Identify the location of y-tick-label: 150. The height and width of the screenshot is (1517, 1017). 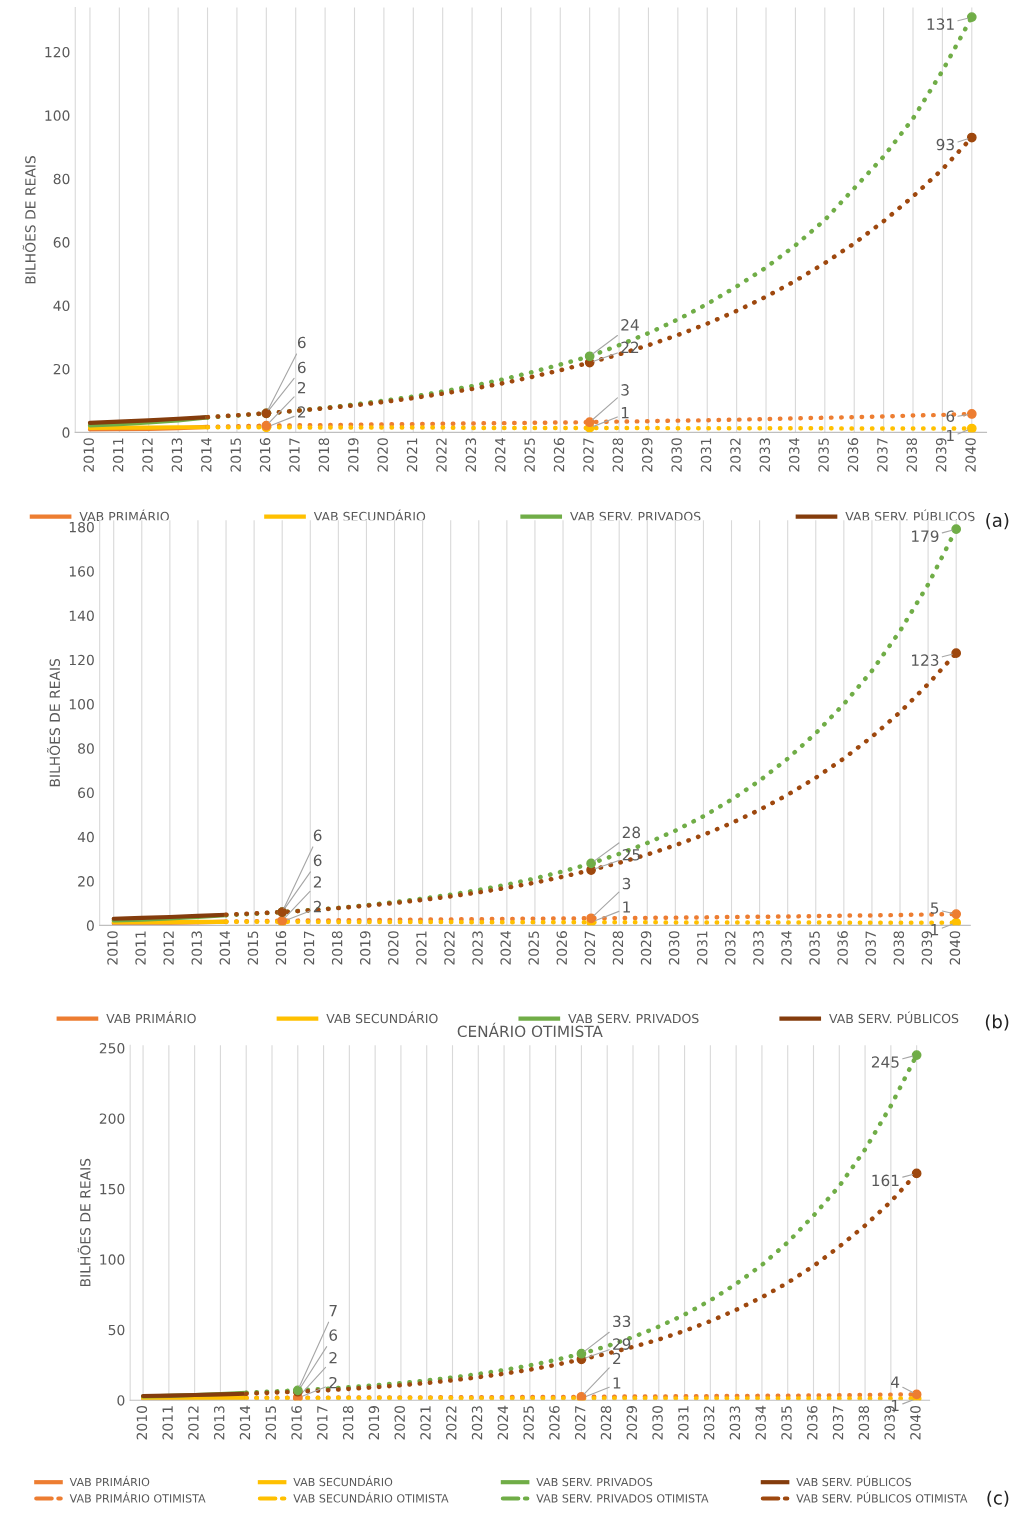
(112, 1189).